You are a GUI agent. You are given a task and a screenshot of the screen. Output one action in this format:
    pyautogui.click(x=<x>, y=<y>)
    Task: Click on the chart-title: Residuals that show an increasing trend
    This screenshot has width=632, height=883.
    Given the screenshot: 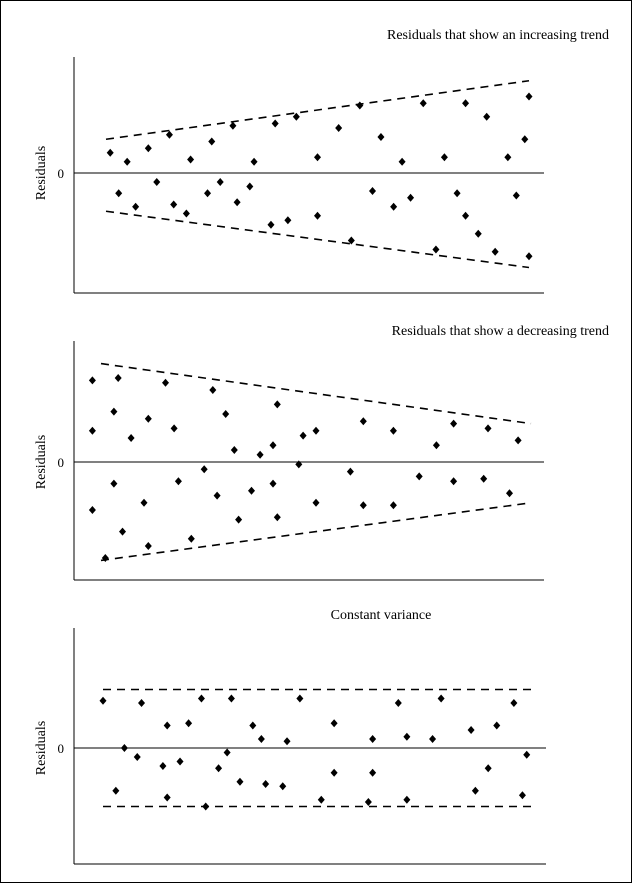 What is the action you would take?
    pyautogui.click(x=498, y=35)
    